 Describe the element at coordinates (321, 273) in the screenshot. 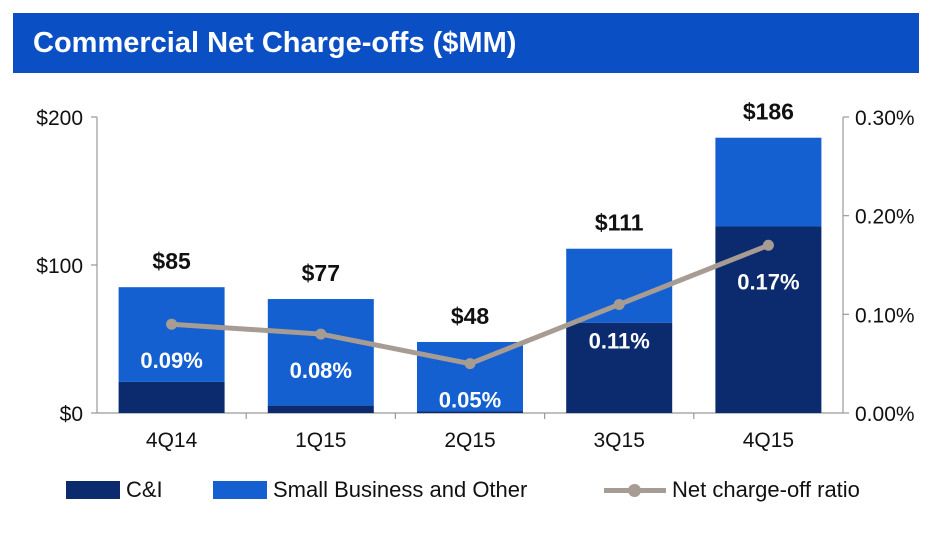

I see `bar-total-label: $77` at that location.